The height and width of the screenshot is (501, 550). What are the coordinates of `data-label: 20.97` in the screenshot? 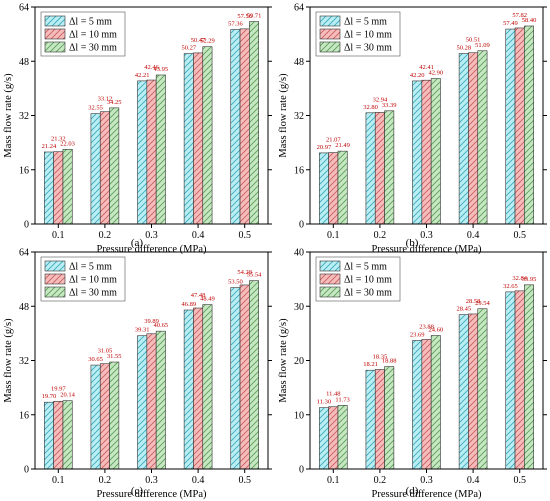 It's located at (324, 147).